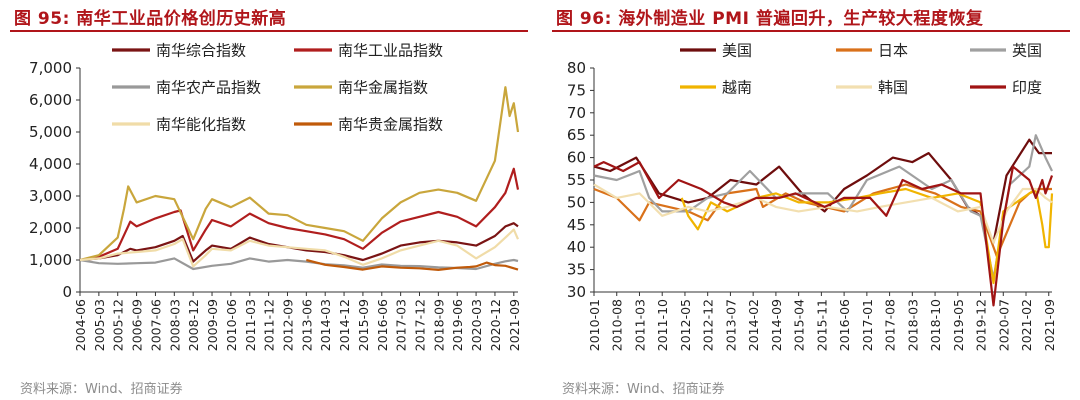 This screenshot has height=400, width=1080. What do you see at coordinates (867, 325) in the screenshot?
I see `x-tick-label: 2017-01` at bounding box center [867, 325].